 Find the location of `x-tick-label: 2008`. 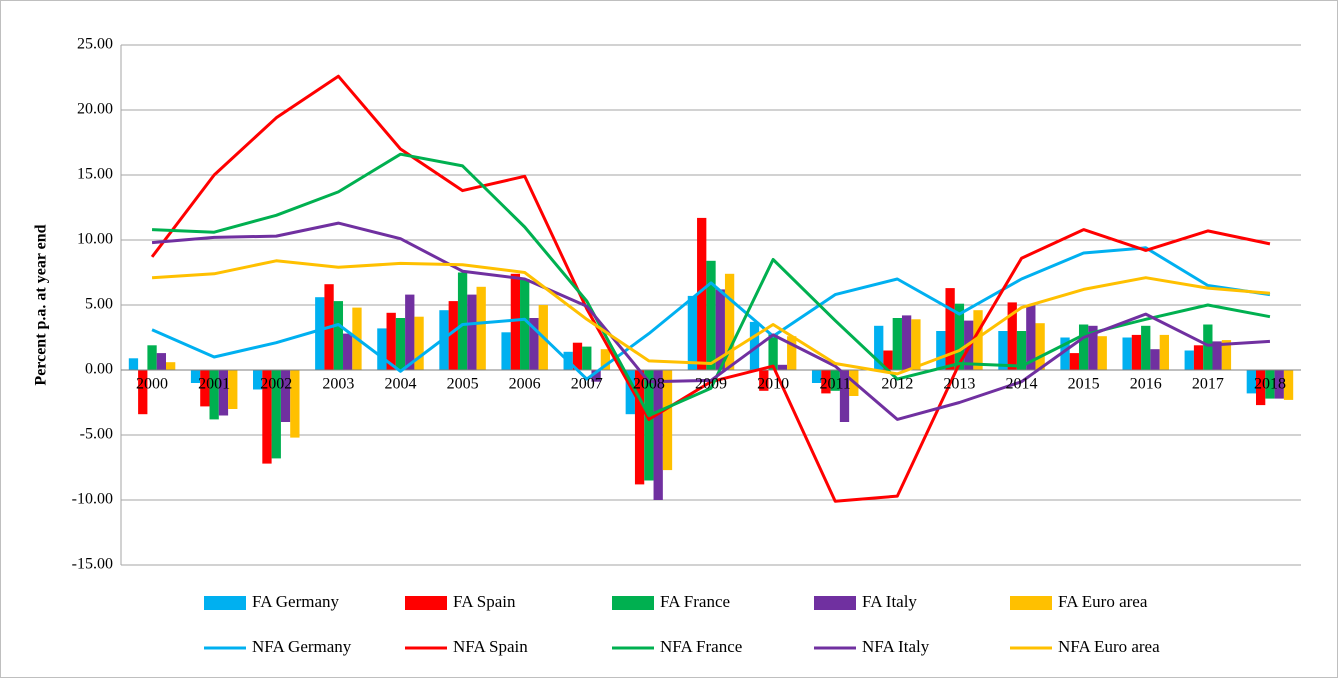

x-tick-label: 2008 is located at coordinates (649, 384).